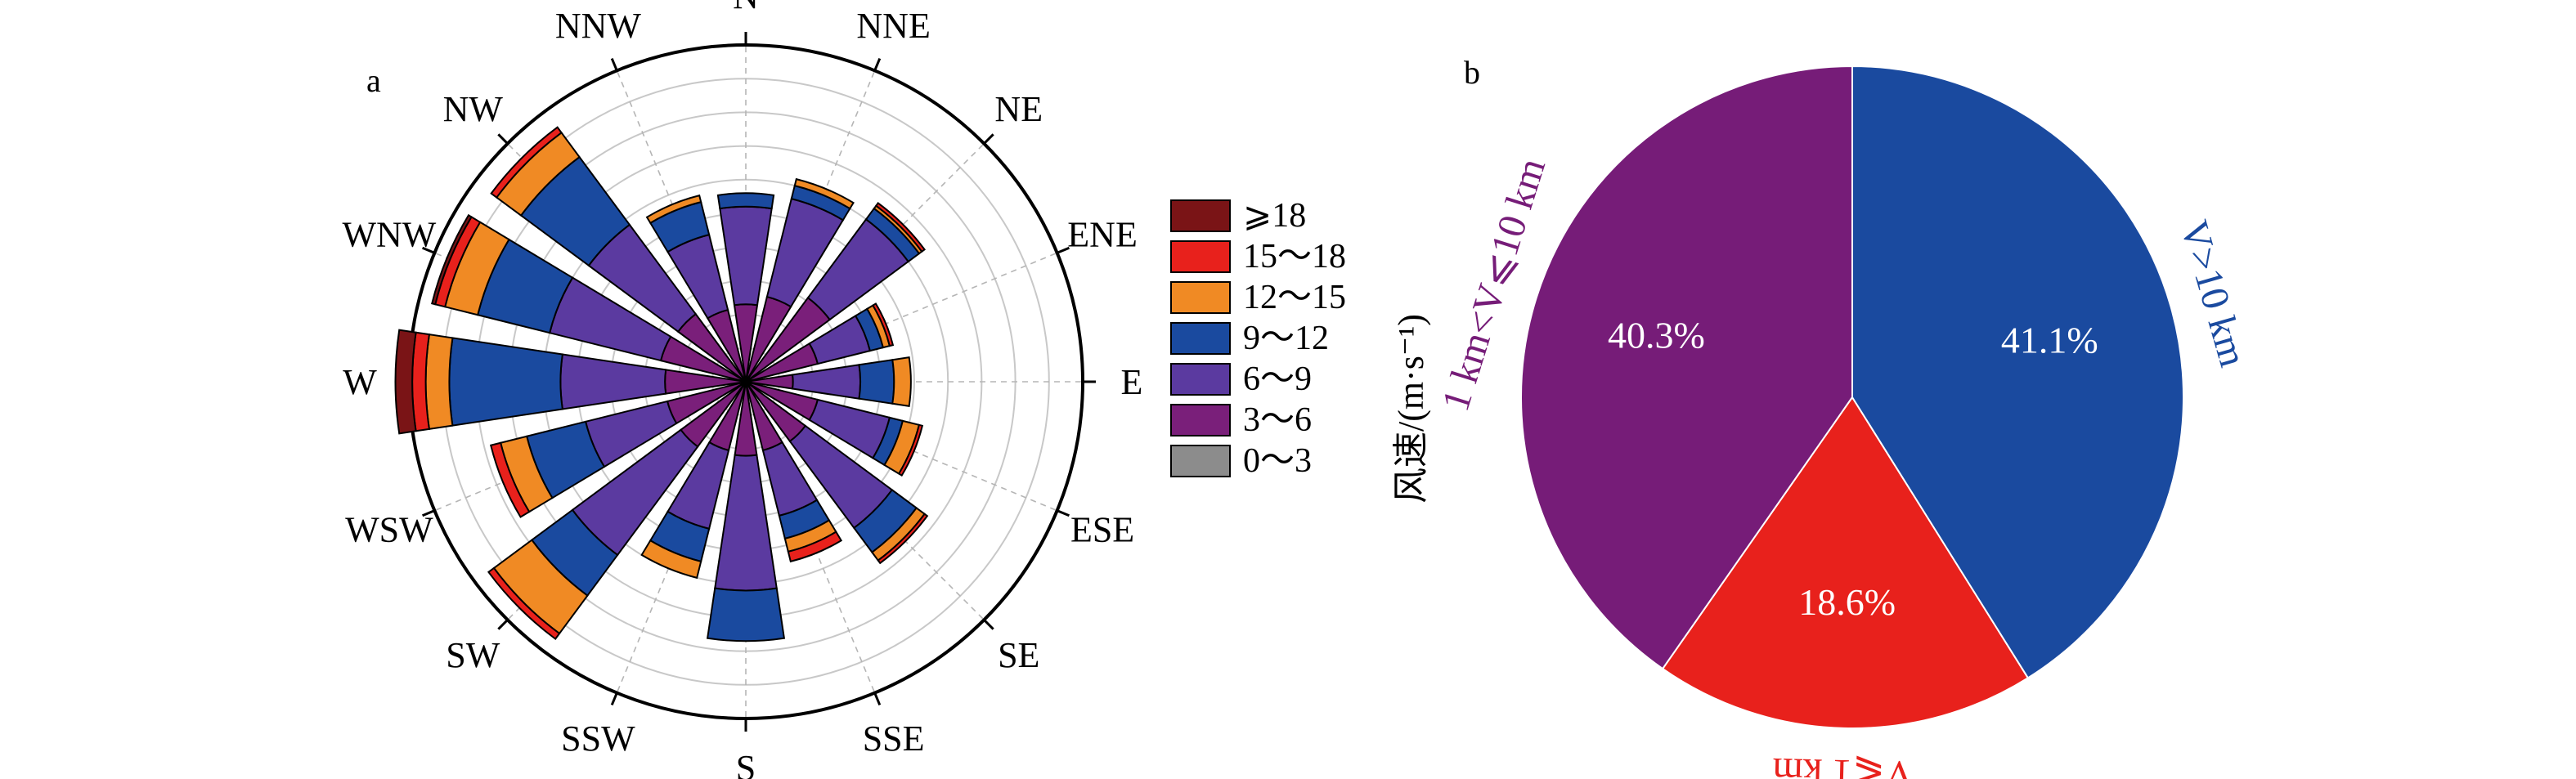 The image size is (2576, 779). What do you see at coordinates (598, 739) in the screenshot?
I see `direction-label-ssw: SSW` at bounding box center [598, 739].